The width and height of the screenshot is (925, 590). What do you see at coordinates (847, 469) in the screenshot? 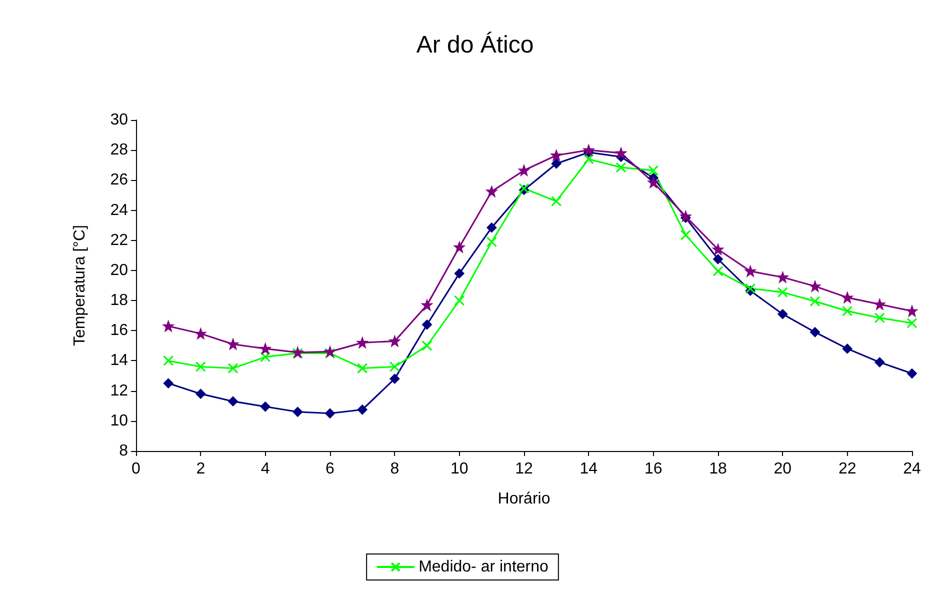
I see `x-tick-label: 22` at bounding box center [847, 469].